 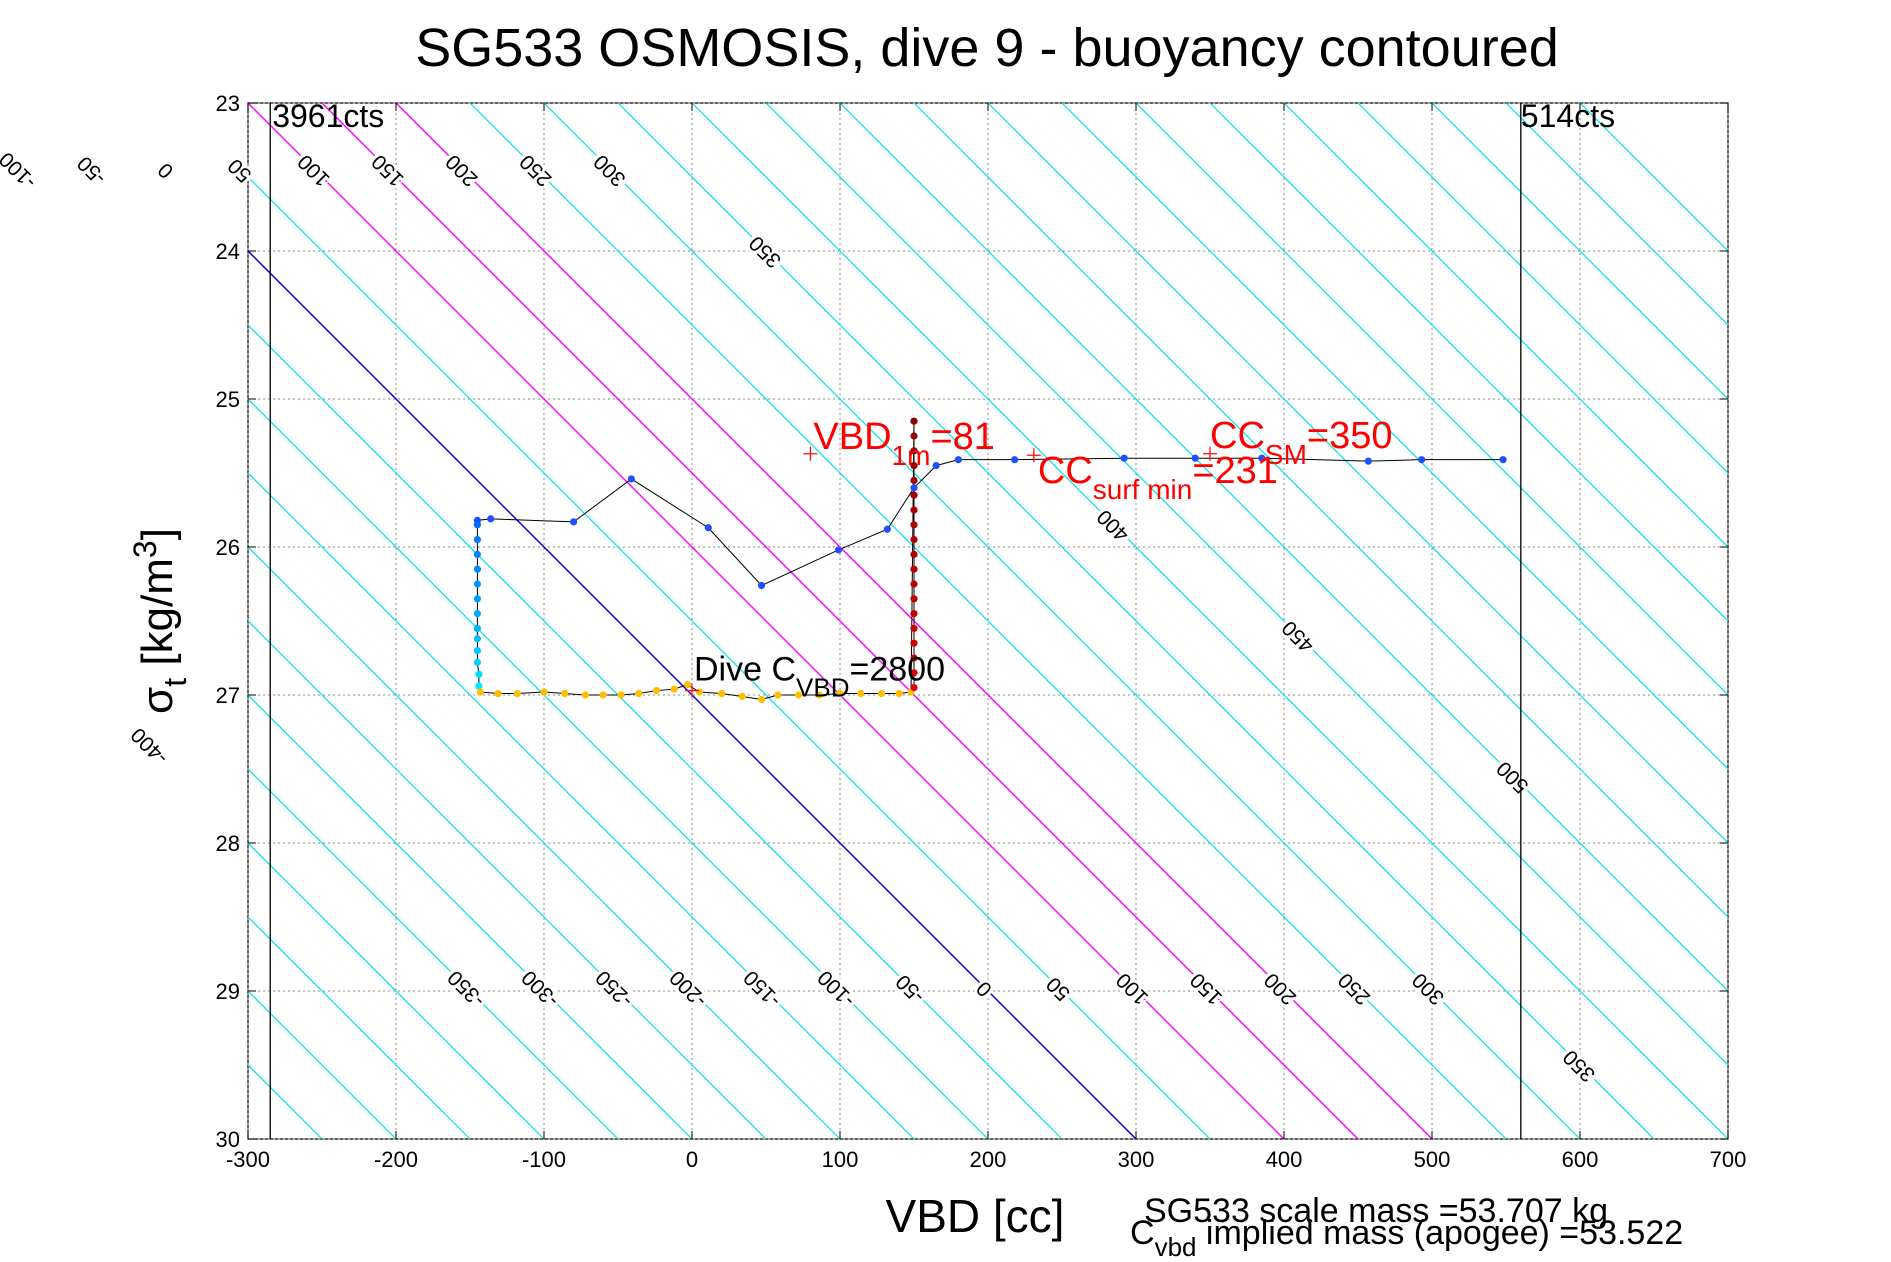 What do you see at coordinates (1439, 1233) in the screenshot?
I see `implied-mass-rest: implied mass (apogee) =53.522` at bounding box center [1439, 1233].